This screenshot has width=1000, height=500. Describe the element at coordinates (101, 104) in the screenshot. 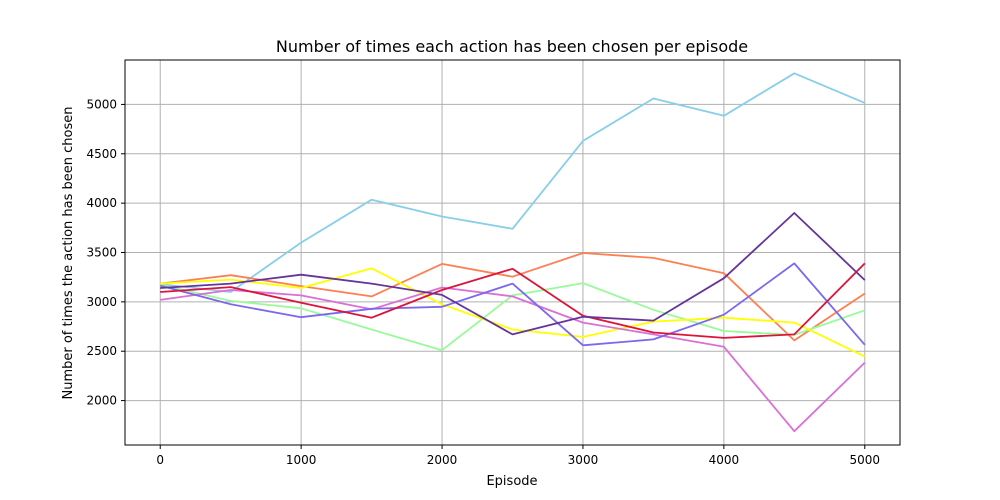

I see `y-tick-label: 5000` at that location.